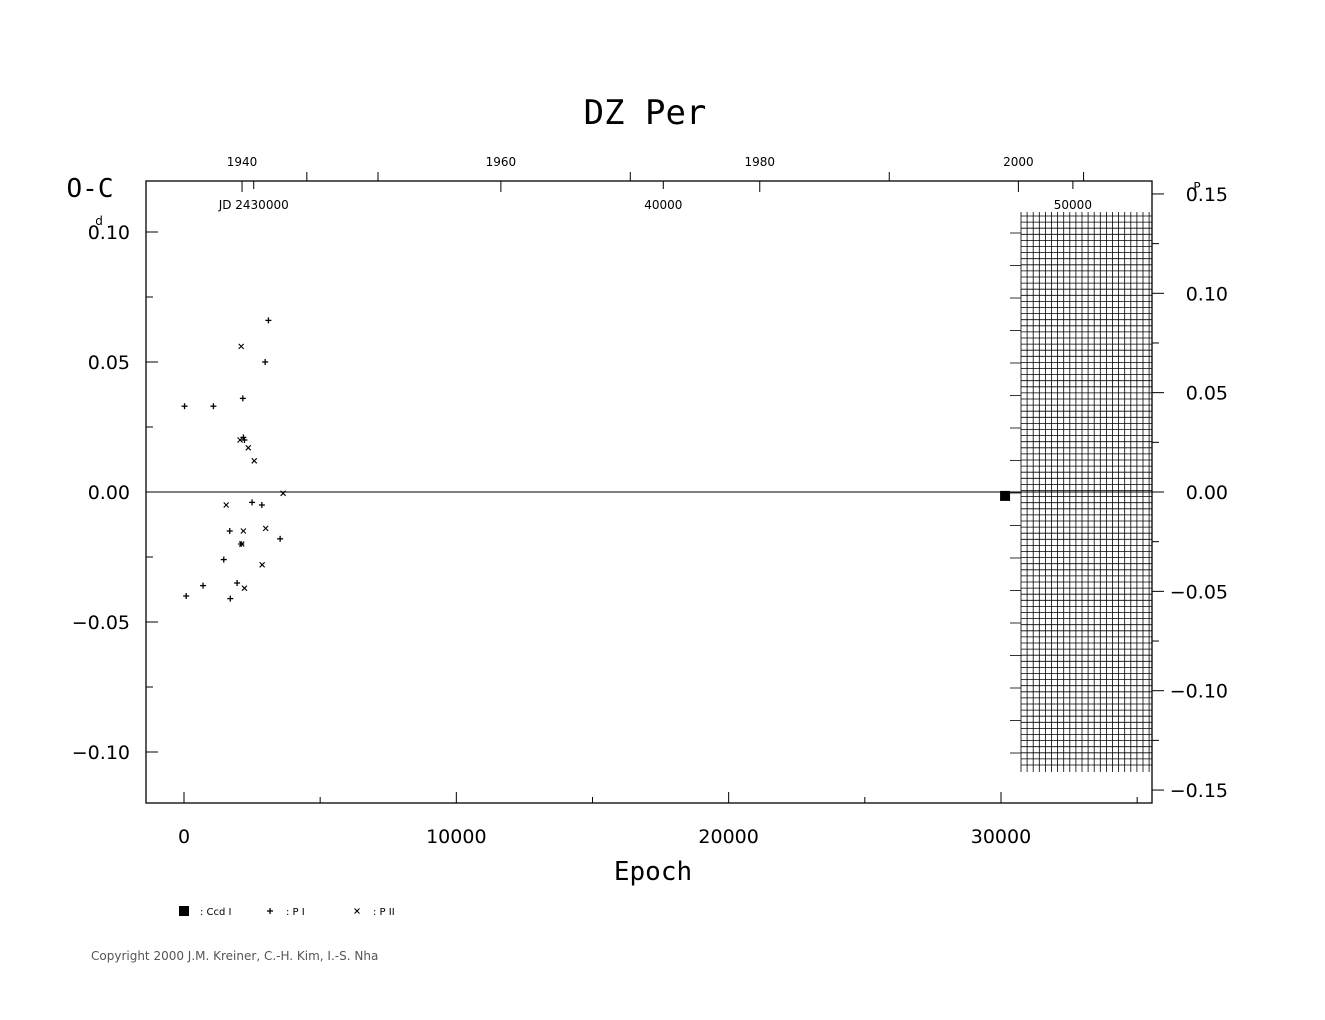  What do you see at coordinates (242, 162) in the screenshot?
I see `year-tick-label: 1940` at bounding box center [242, 162].